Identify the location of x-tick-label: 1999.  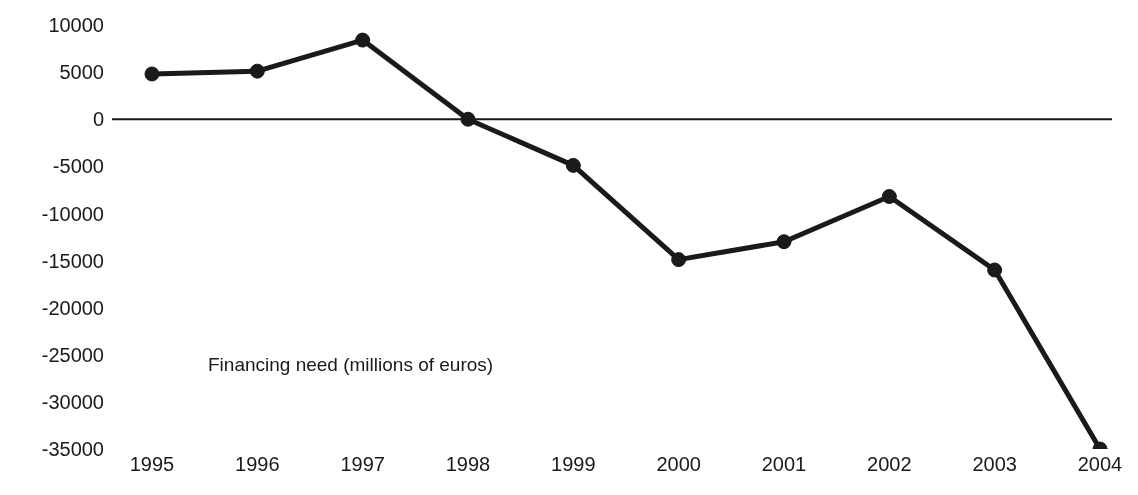
(573, 464).